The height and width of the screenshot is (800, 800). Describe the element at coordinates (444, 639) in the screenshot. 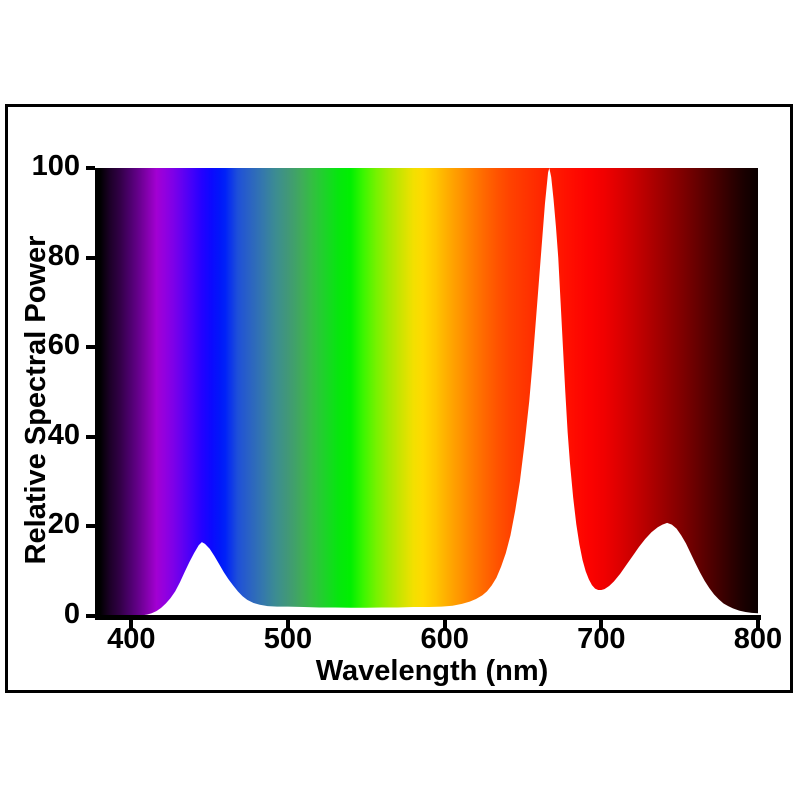

I see `x-tick-label: 600` at that location.